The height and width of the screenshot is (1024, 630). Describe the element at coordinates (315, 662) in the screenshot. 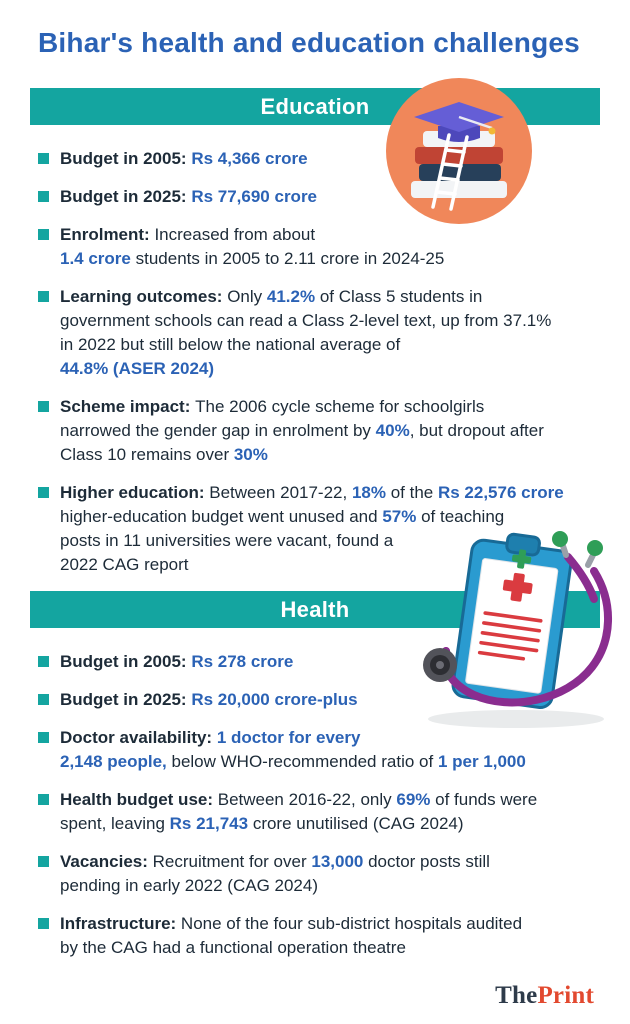

I see `bullet-item: Budget in 2005: Rs 278 crore` at that location.